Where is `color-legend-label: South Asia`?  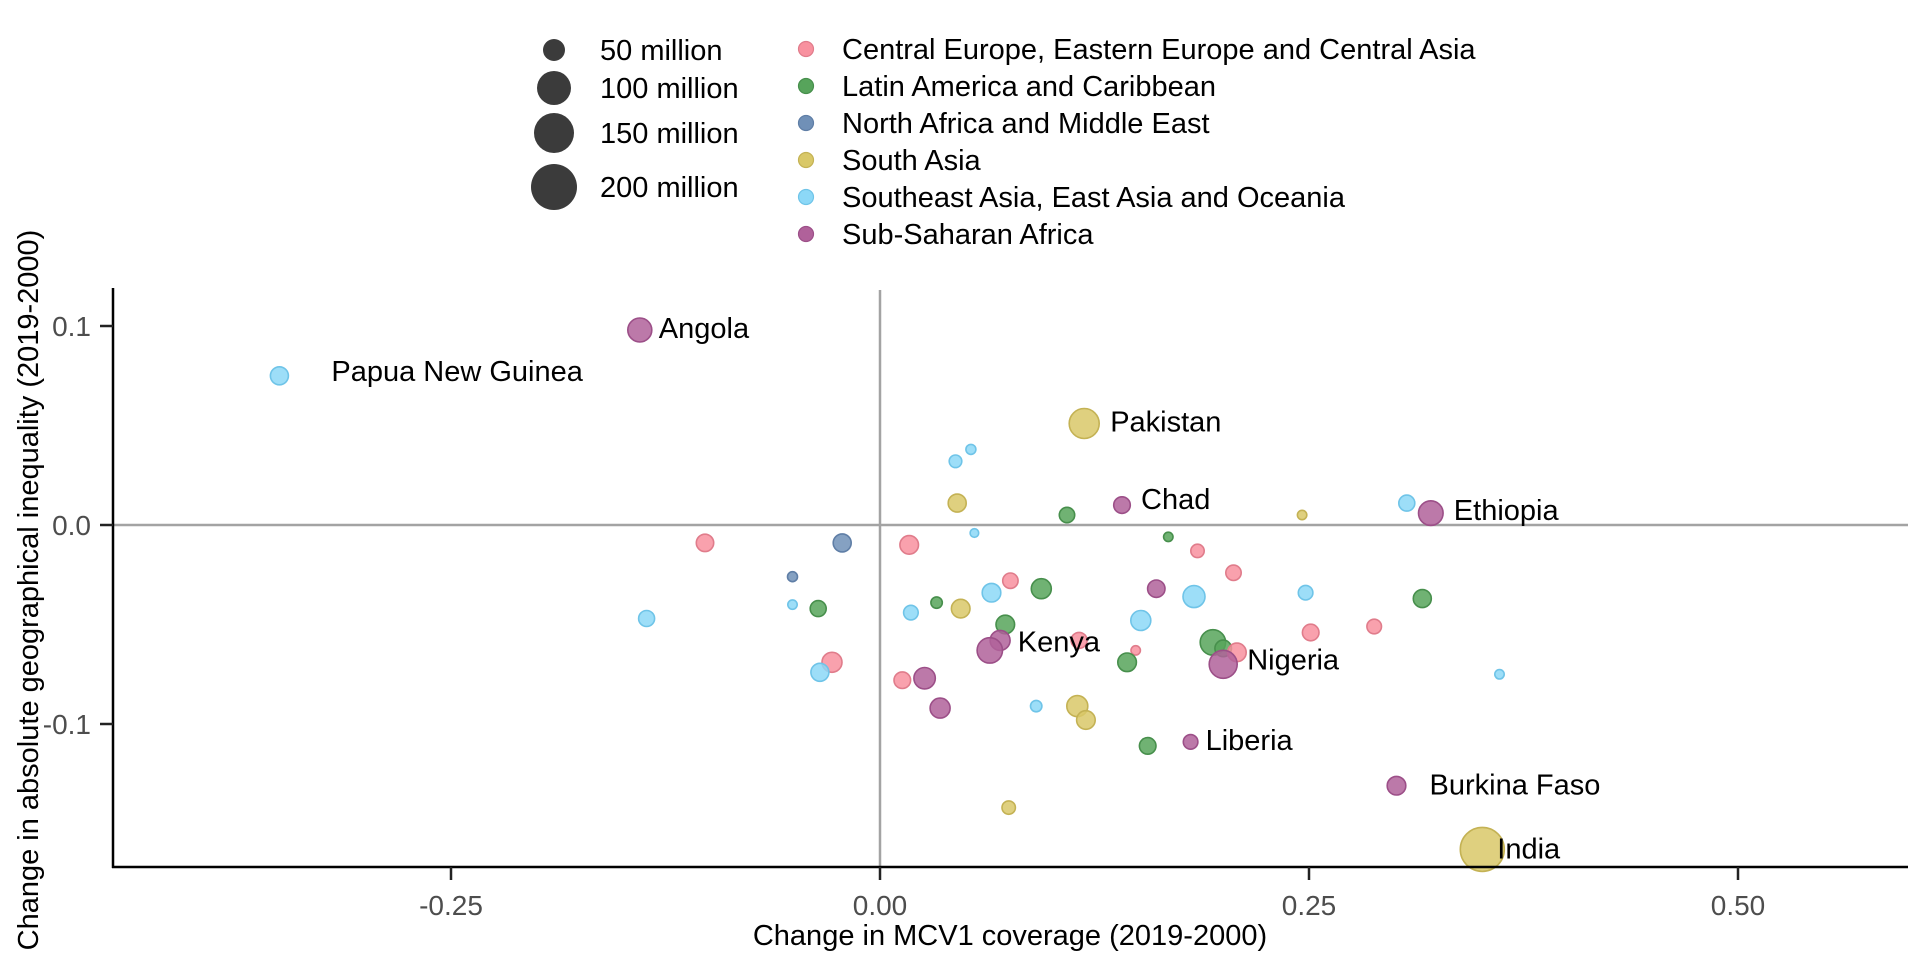
color-legend-label: South Asia is located at coordinates (912, 161).